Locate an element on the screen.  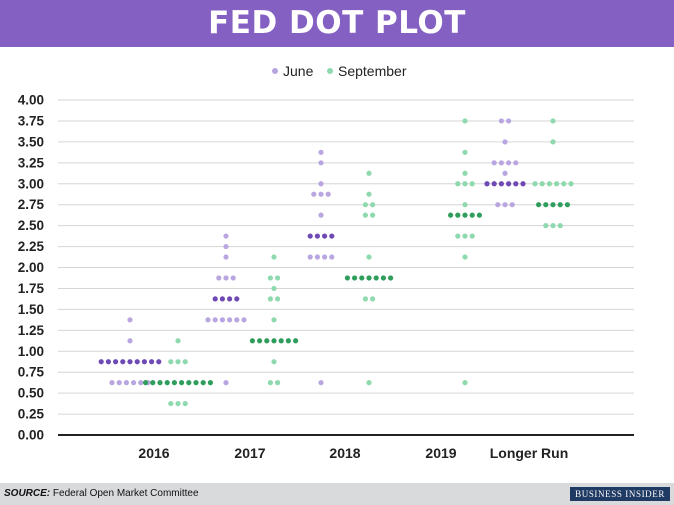
brand-logo: BUSINESS INSIDER is located at coordinates (620, 494).